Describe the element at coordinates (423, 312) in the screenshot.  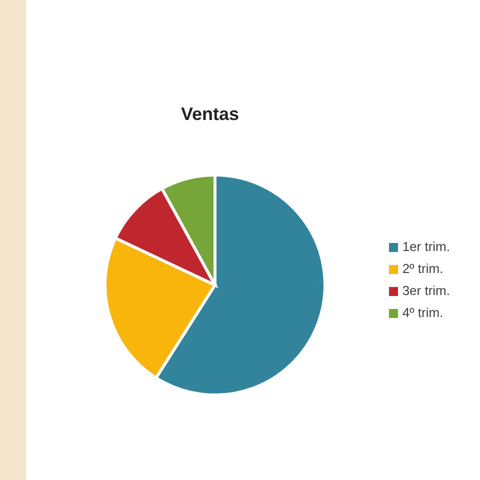
I see `legend-label: 4º trim.` at that location.